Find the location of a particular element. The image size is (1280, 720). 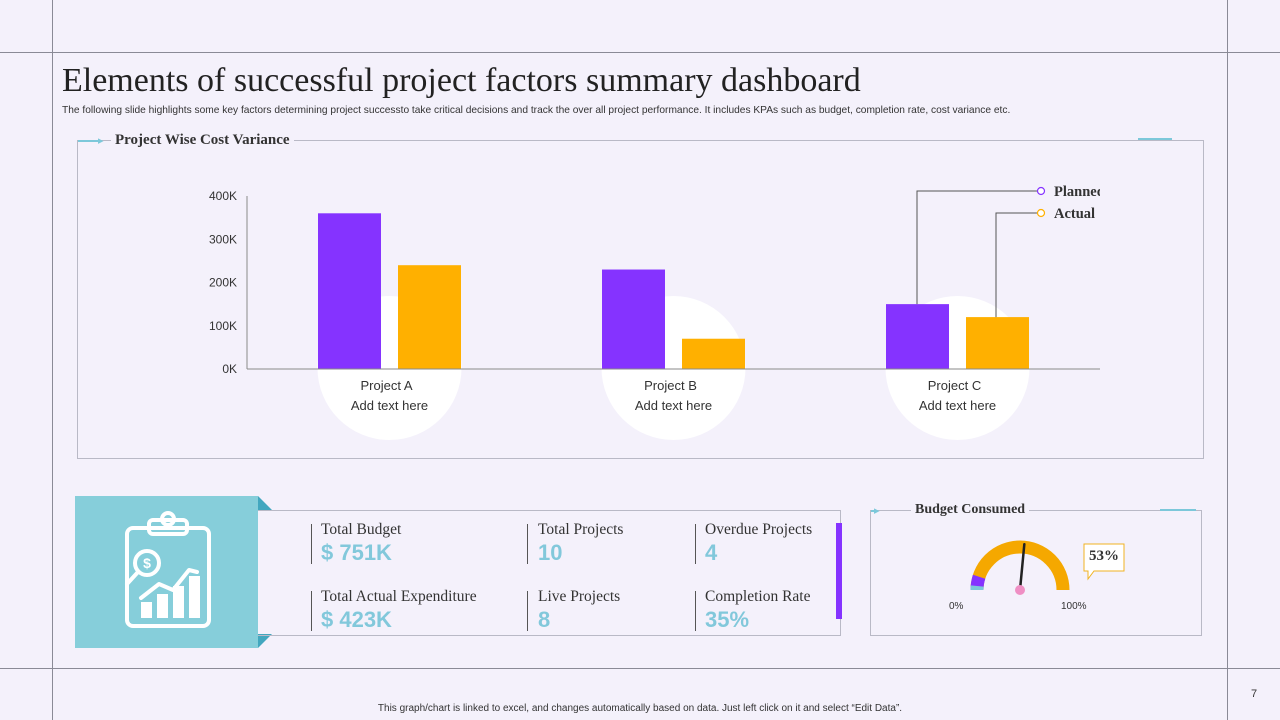

clipboard-chart-icon: $ is located at coordinates (168, 569).